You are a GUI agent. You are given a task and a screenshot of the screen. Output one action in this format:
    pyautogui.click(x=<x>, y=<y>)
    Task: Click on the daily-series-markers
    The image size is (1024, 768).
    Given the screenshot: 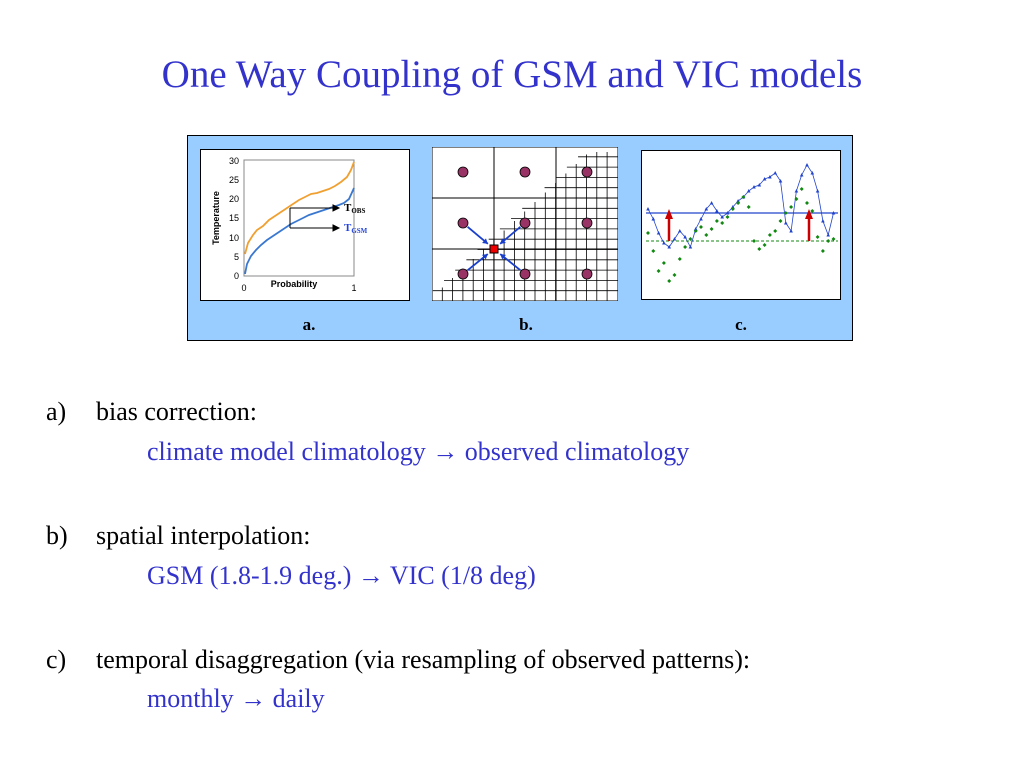 What is the action you would take?
    pyautogui.click(x=741, y=206)
    